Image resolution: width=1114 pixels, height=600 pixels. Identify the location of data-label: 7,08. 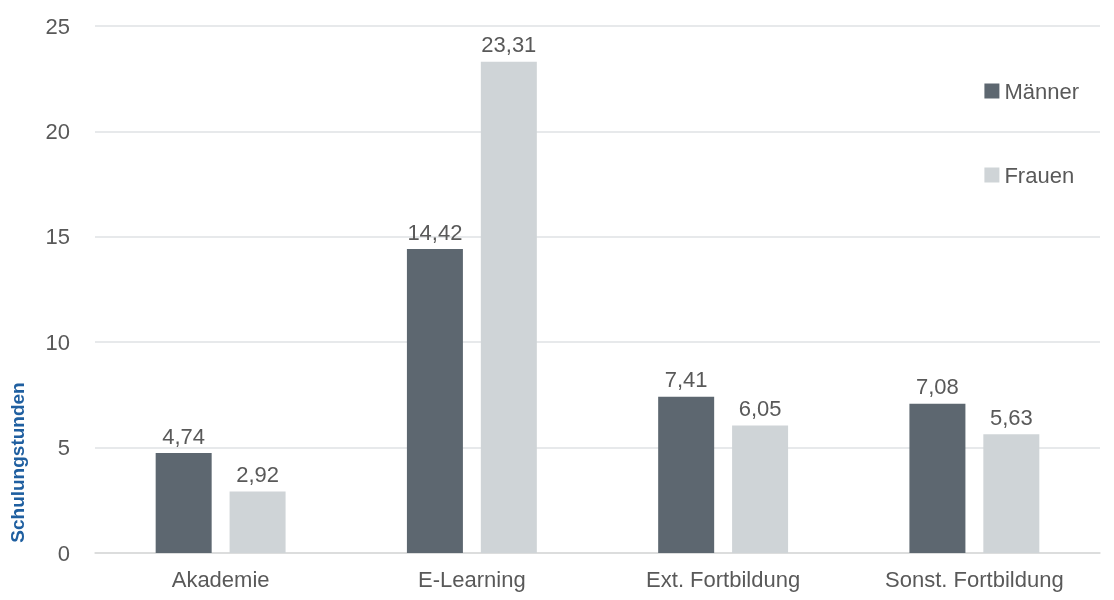
(937, 387).